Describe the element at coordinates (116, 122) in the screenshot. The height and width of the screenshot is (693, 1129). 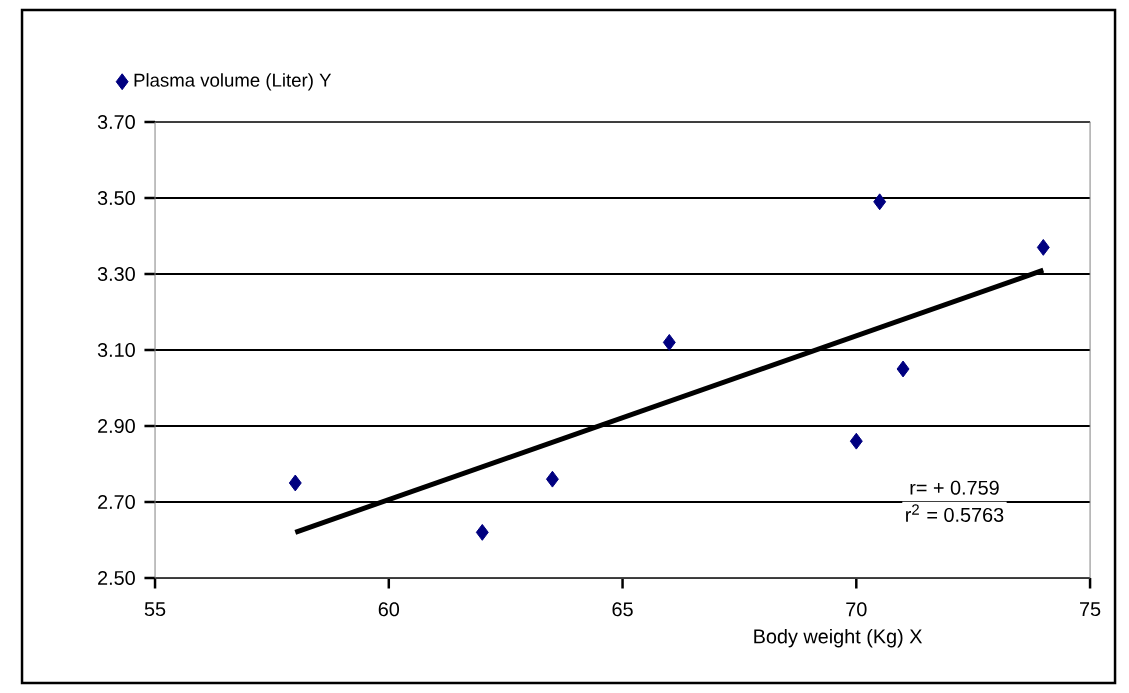
I see `y-tick-label: 3.70` at that location.